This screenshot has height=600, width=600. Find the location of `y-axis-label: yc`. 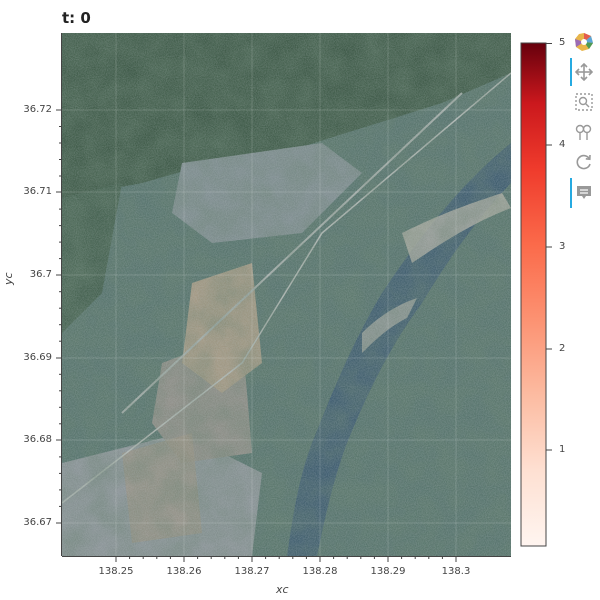

y-axis-label: yc is located at coordinates (8, 278).